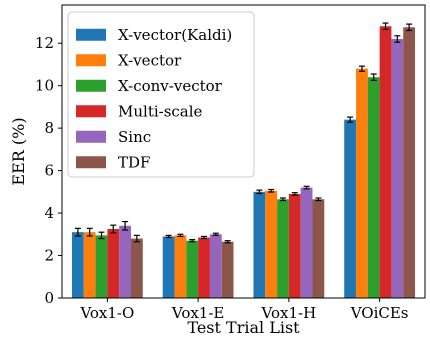 The image size is (430, 338). What do you see at coordinates (150, 60) in the screenshot?
I see `legend-label: X-vector` at bounding box center [150, 60].